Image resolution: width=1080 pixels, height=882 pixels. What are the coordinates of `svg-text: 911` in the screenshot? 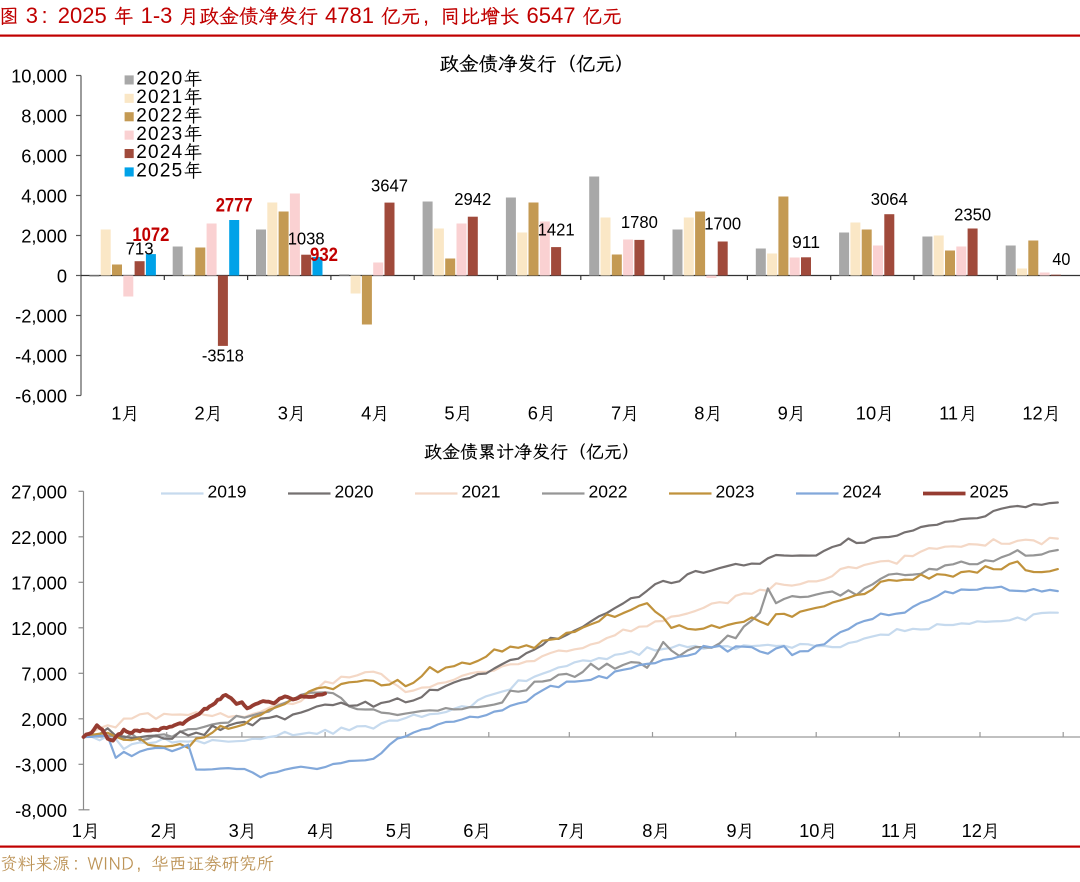 It's located at (806, 242).